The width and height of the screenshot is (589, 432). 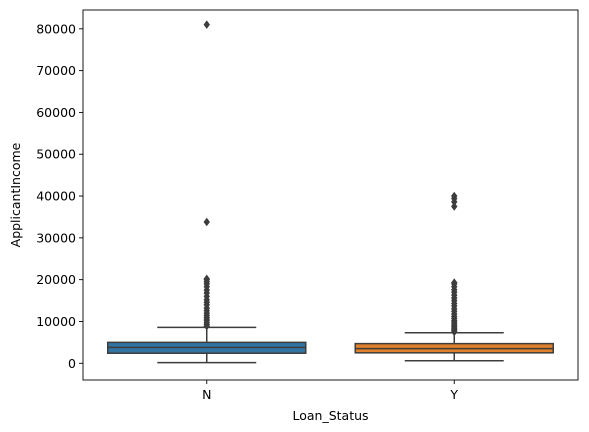 I want to click on y-tick-label: 60000, so click(x=56, y=112).